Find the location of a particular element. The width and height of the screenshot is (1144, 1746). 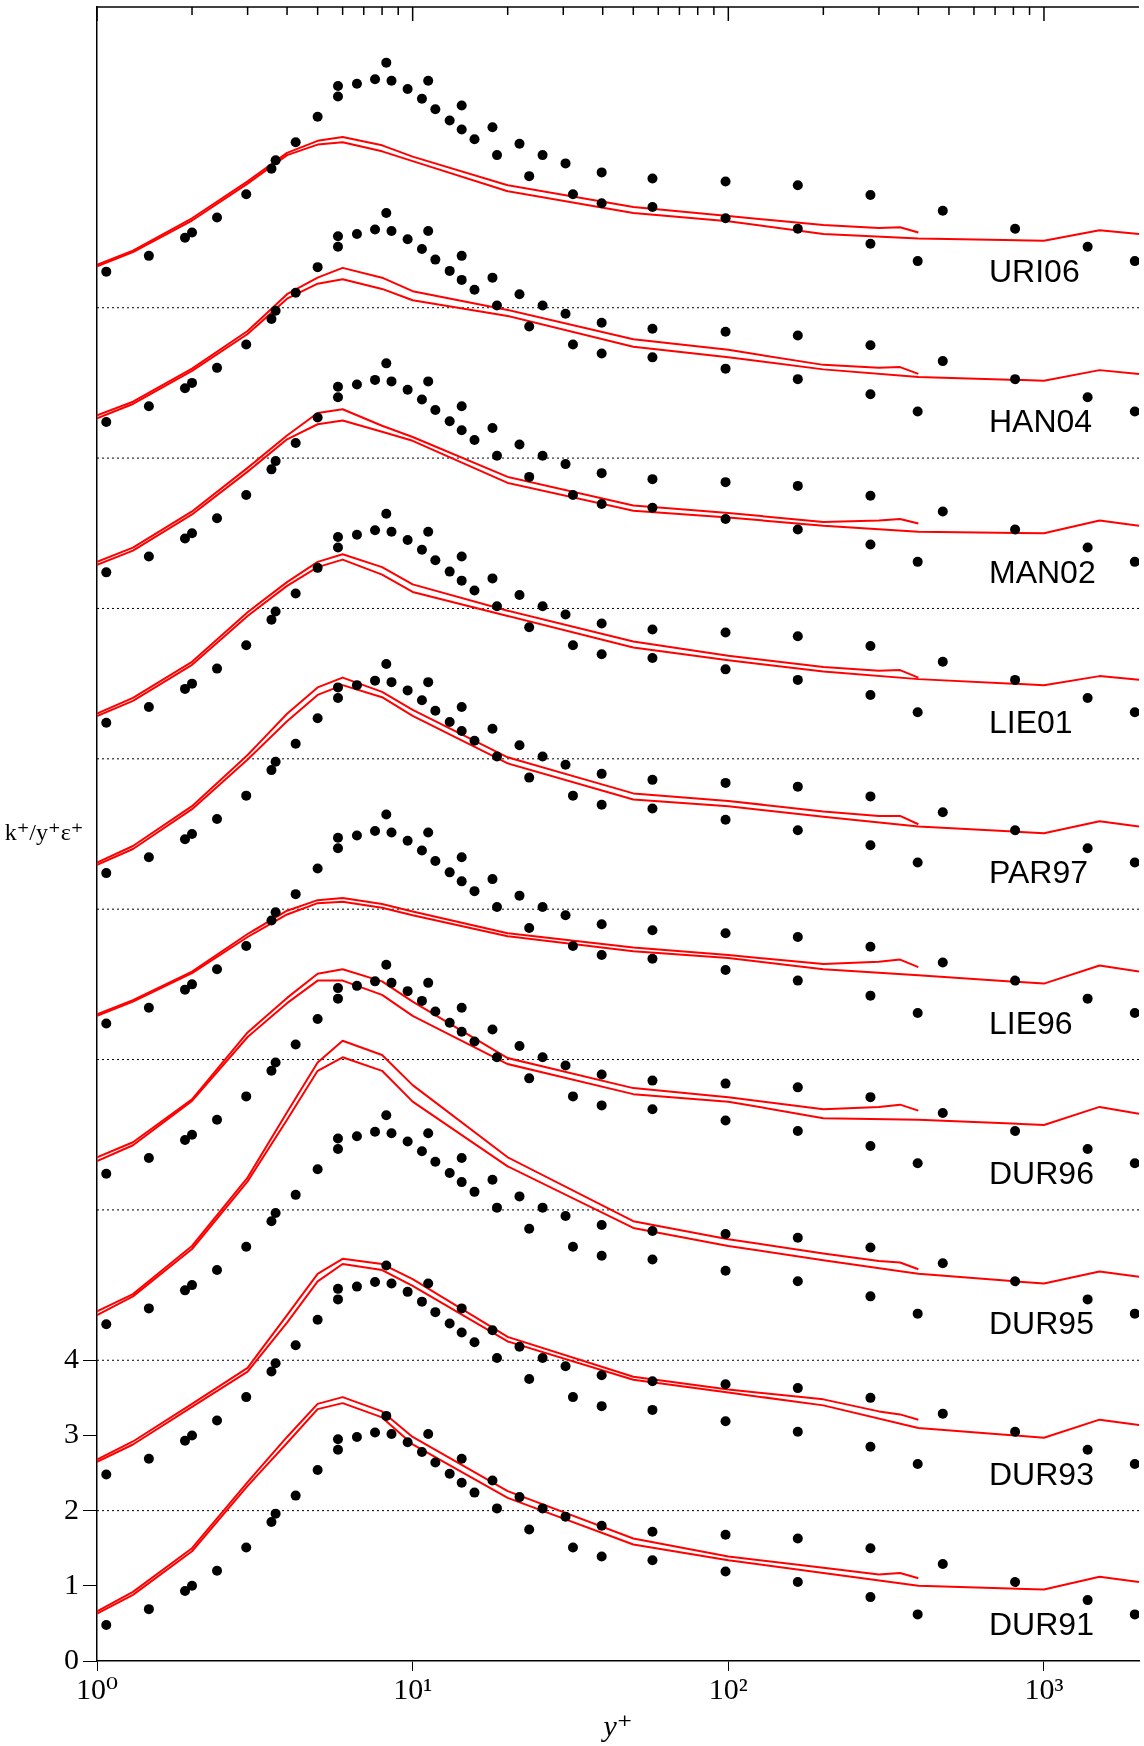

annotation: DUR93 is located at coordinates (1041, 1473).